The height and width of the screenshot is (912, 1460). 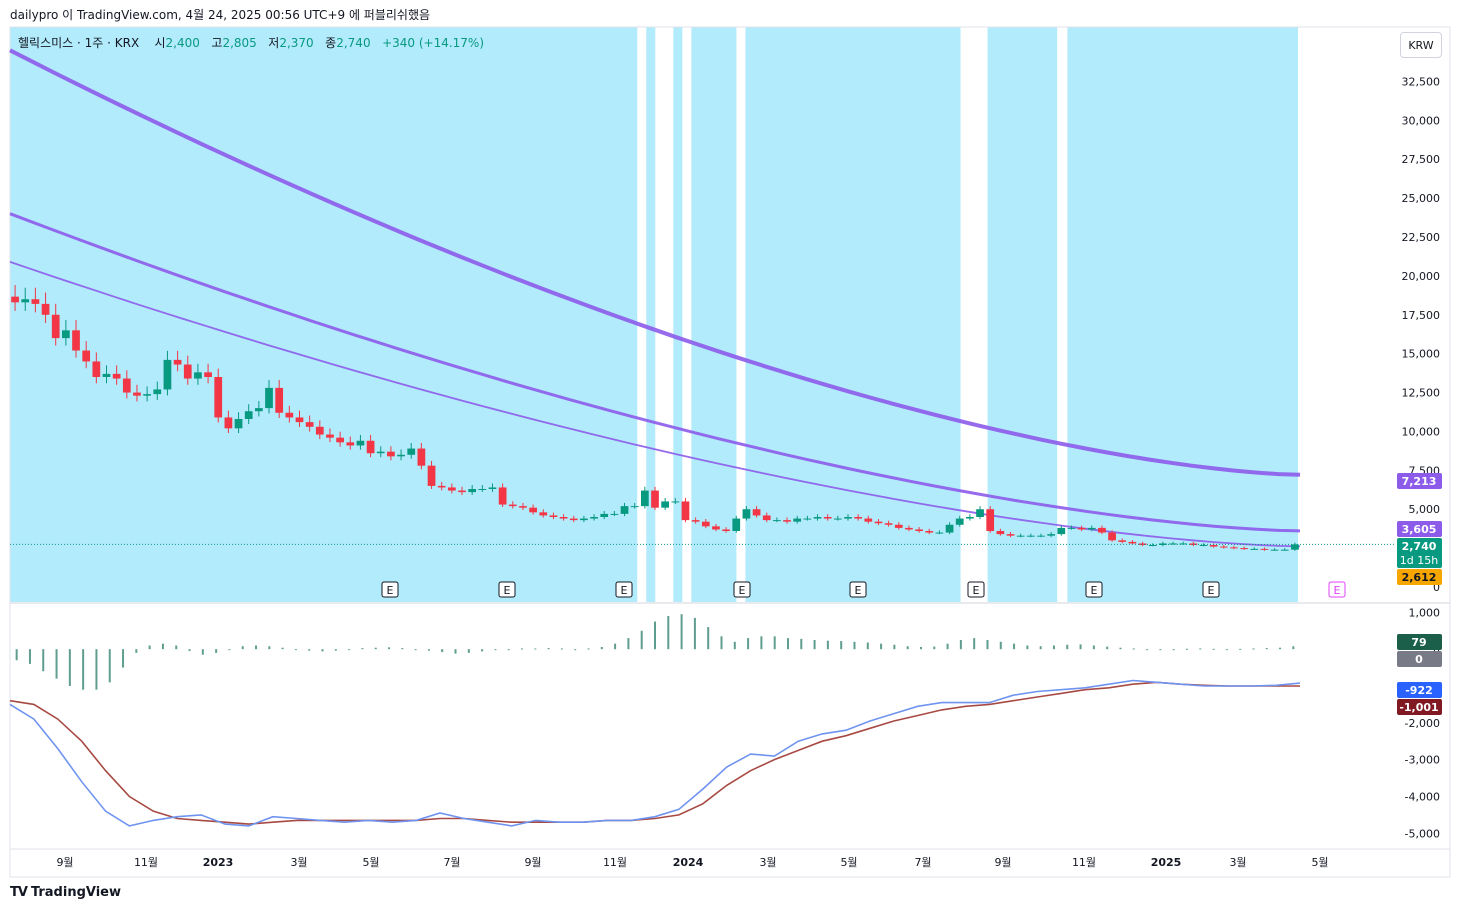 What do you see at coordinates (1421, 237) in the screenshot?
I see `price-tick-label: 22,500` at bounding box center [1421, 237].